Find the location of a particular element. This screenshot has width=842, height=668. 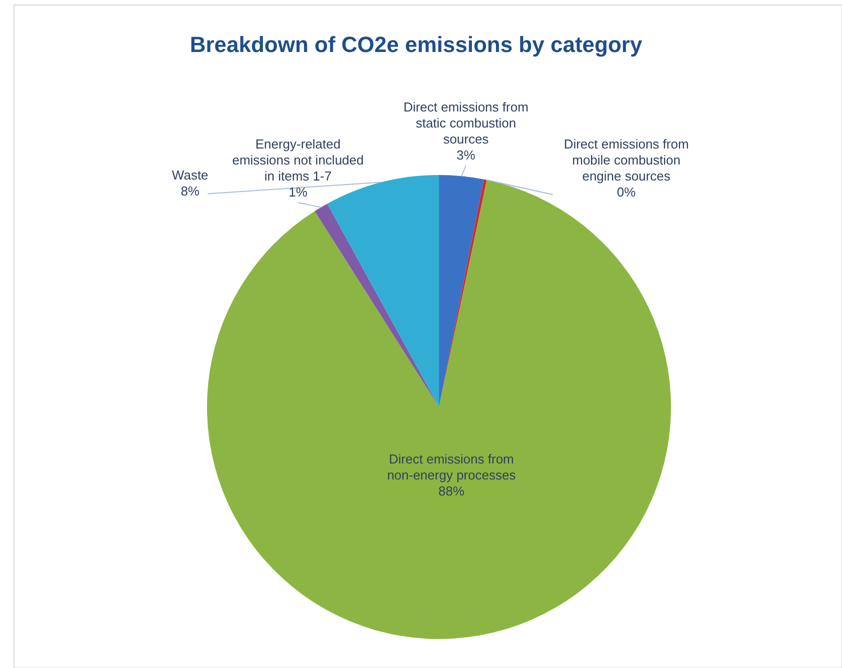

slice-label: Direct emissions from mobile combustion engine sources is located at coordinates (626, 160).